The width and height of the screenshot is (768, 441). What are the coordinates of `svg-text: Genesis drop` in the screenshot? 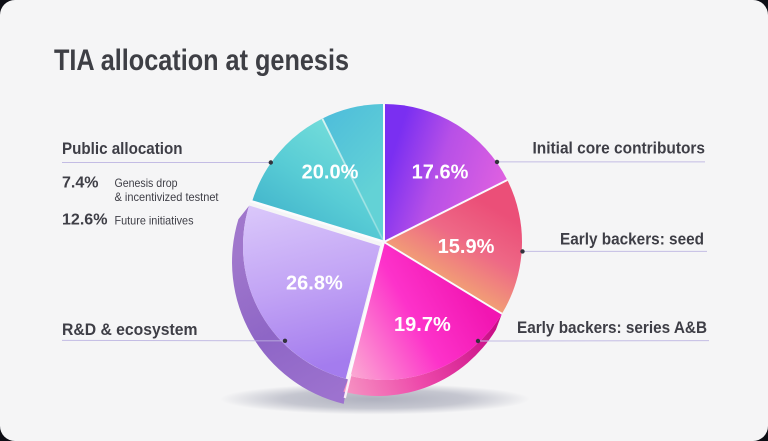 It's located at (146, 183).